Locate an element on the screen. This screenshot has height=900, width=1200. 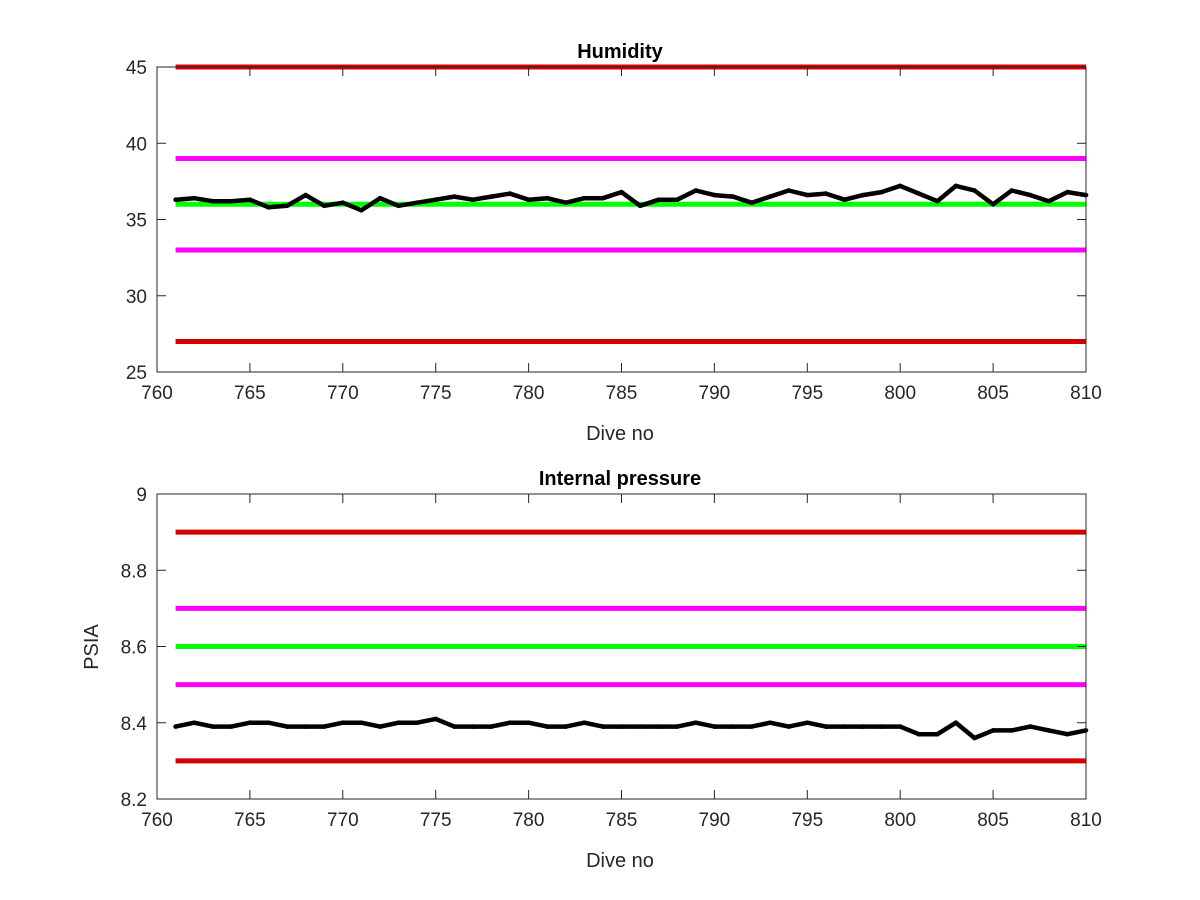
y-tick-label: 8.2 is located at coordinates (134, 800).